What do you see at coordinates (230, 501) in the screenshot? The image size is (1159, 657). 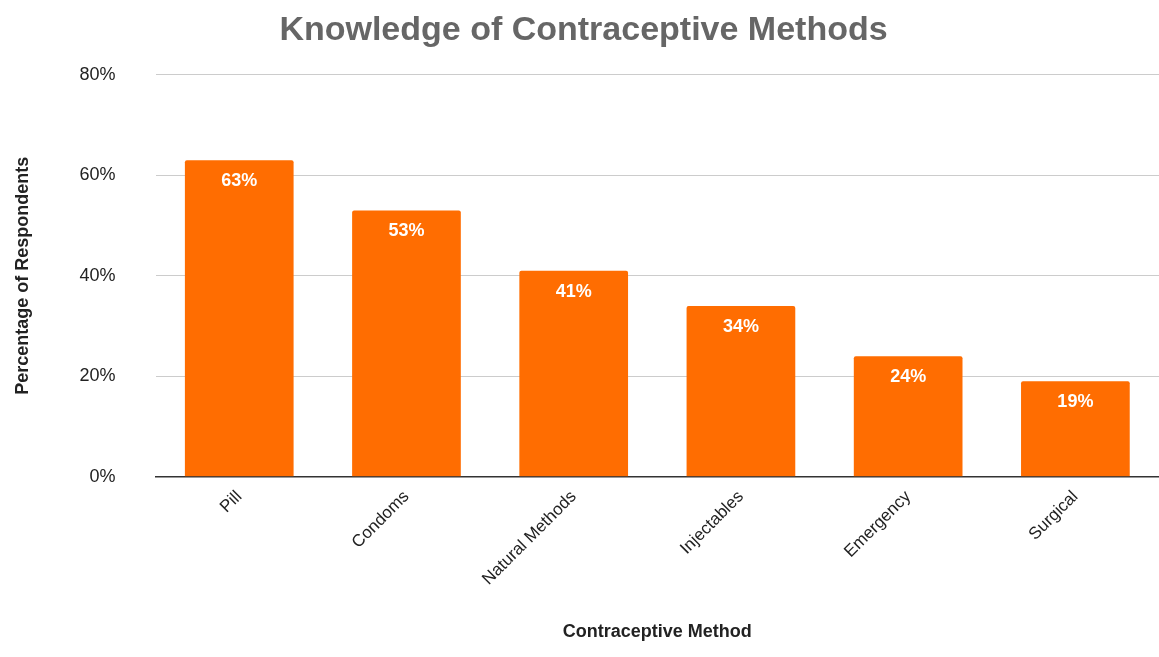 I see `x-tick-label: Pill` at bounding box center [230, 501].